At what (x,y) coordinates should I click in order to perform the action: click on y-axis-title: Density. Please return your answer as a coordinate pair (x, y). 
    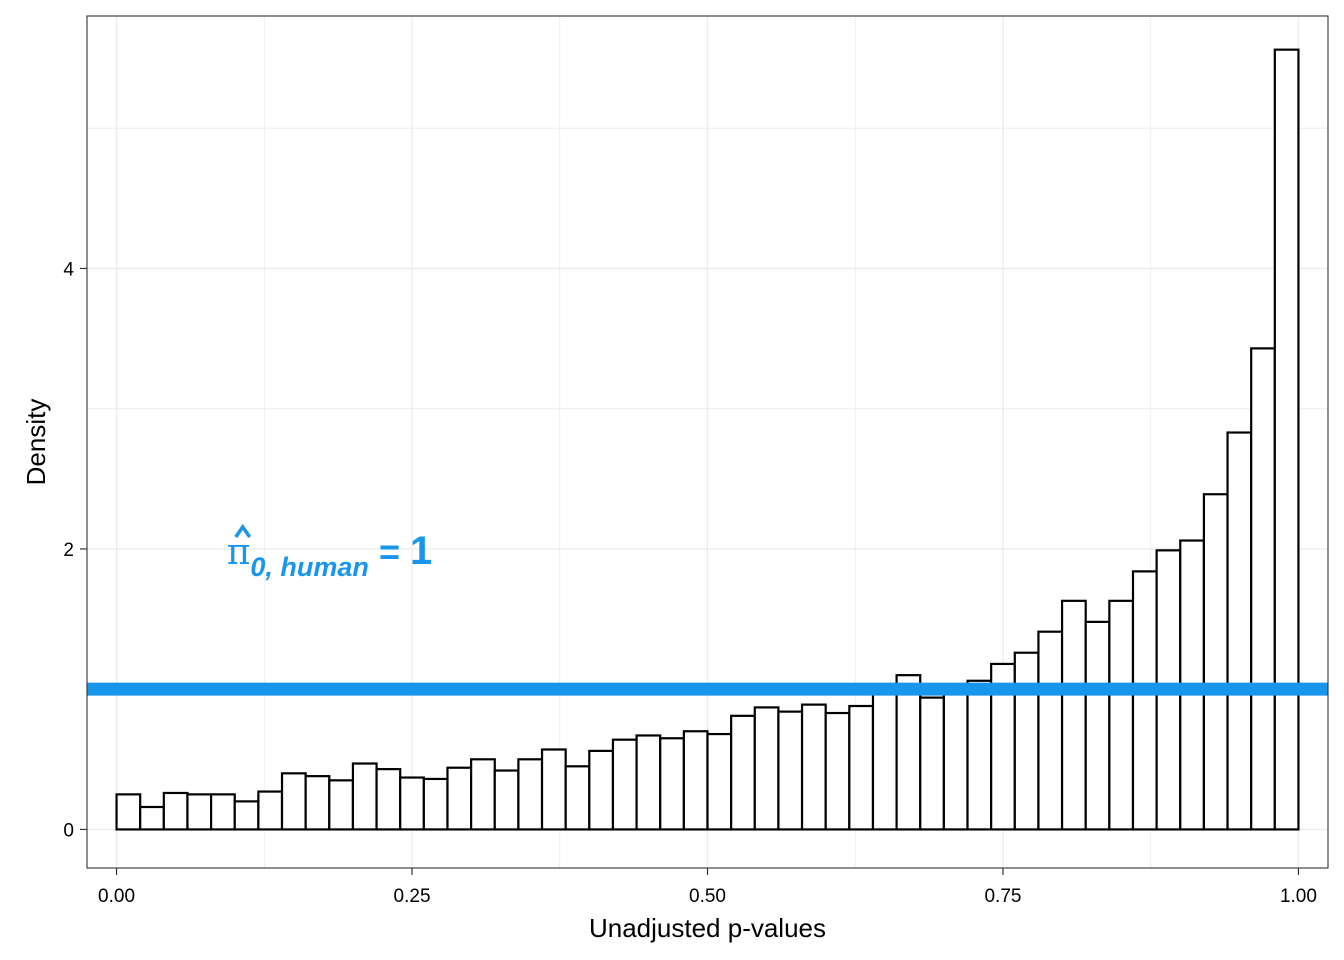
    Looking at the image, I should click on (36, 442).